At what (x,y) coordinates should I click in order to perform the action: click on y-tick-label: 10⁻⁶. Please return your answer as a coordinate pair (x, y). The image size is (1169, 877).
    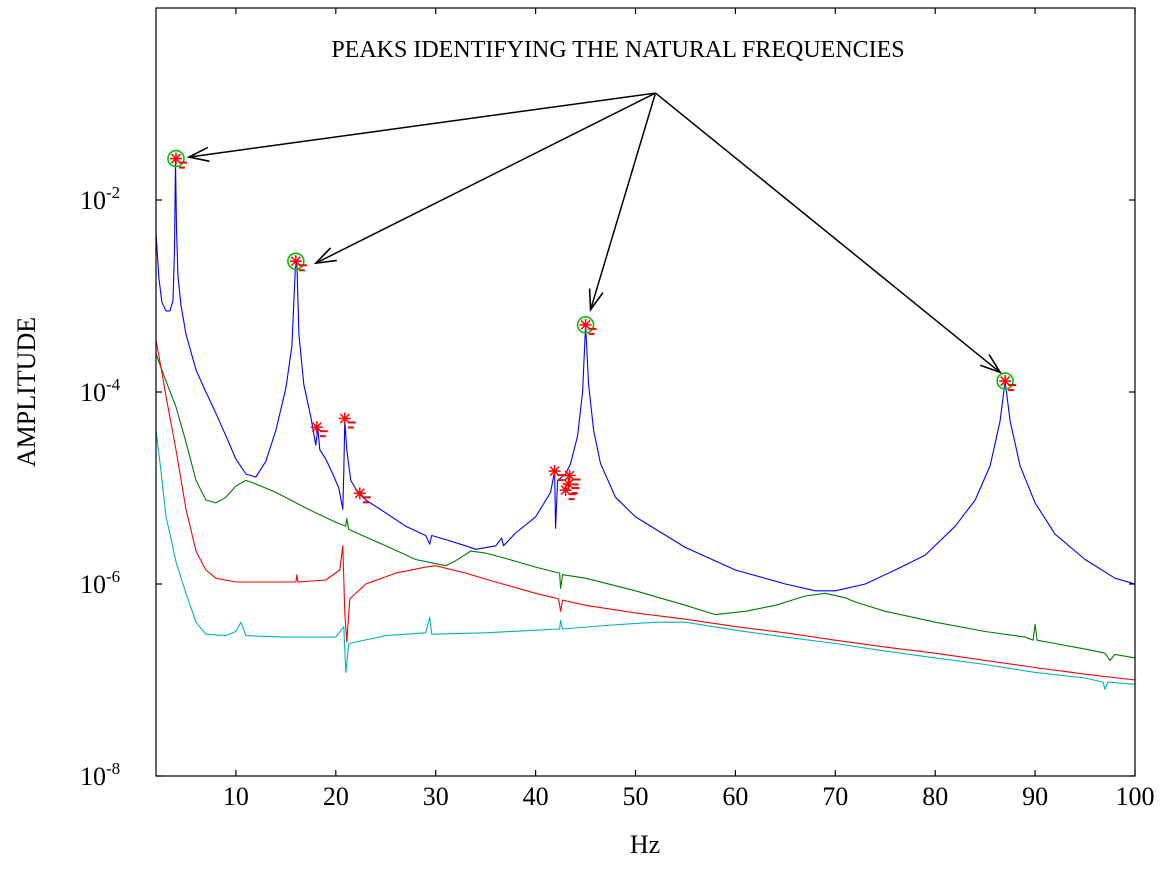
    Looking at the image, I should click on (100, 583).